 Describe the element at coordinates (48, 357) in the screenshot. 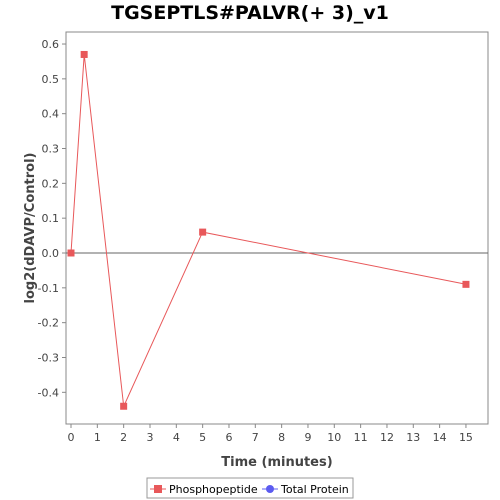

I see `y-tick-label: -0.3` at that location.